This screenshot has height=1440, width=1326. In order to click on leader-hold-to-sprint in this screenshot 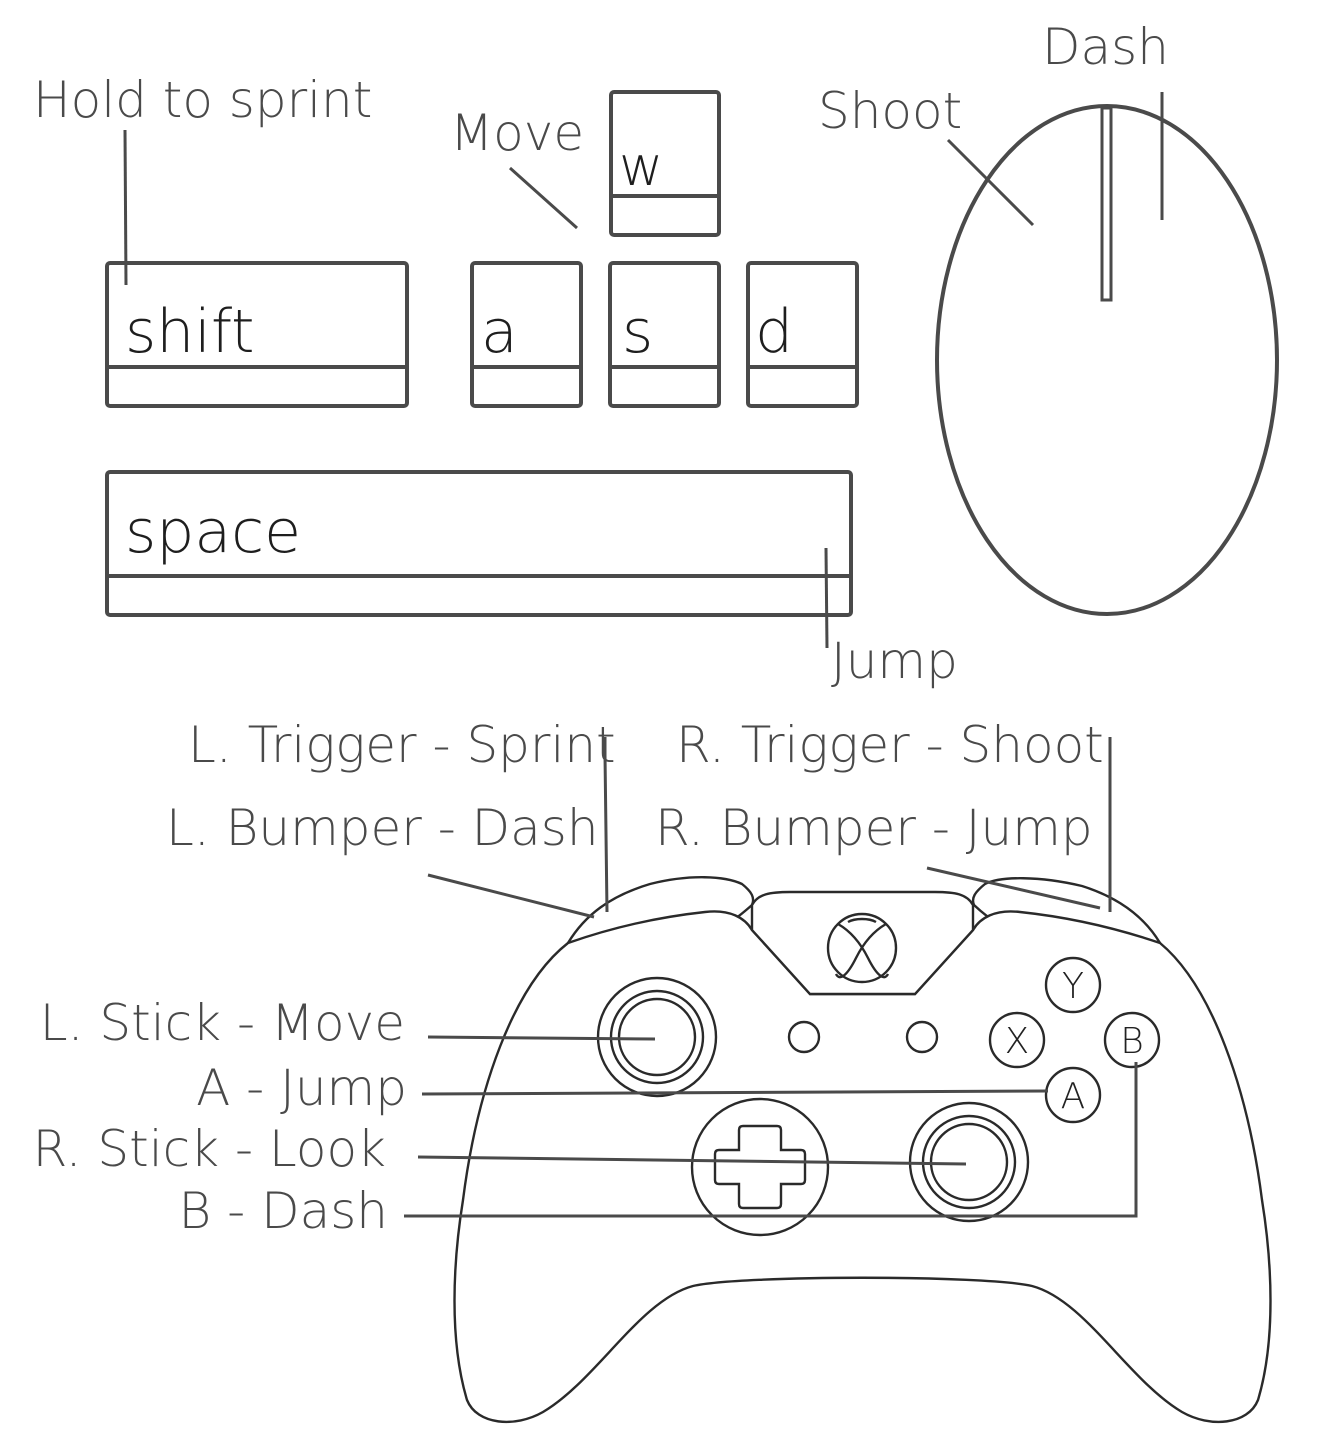, I will do `click(125, 207)`.